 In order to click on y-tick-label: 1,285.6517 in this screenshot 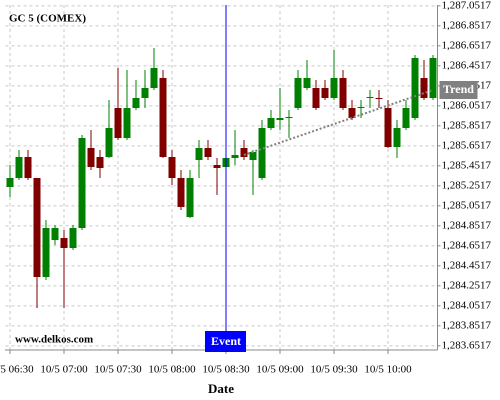, I will do `click(467, 145)`.